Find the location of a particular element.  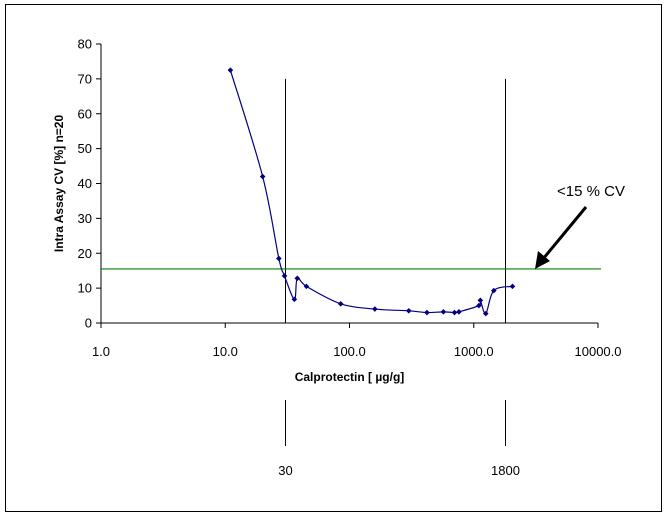

y-tick-label: 30 is located at coordinates (85, 218).